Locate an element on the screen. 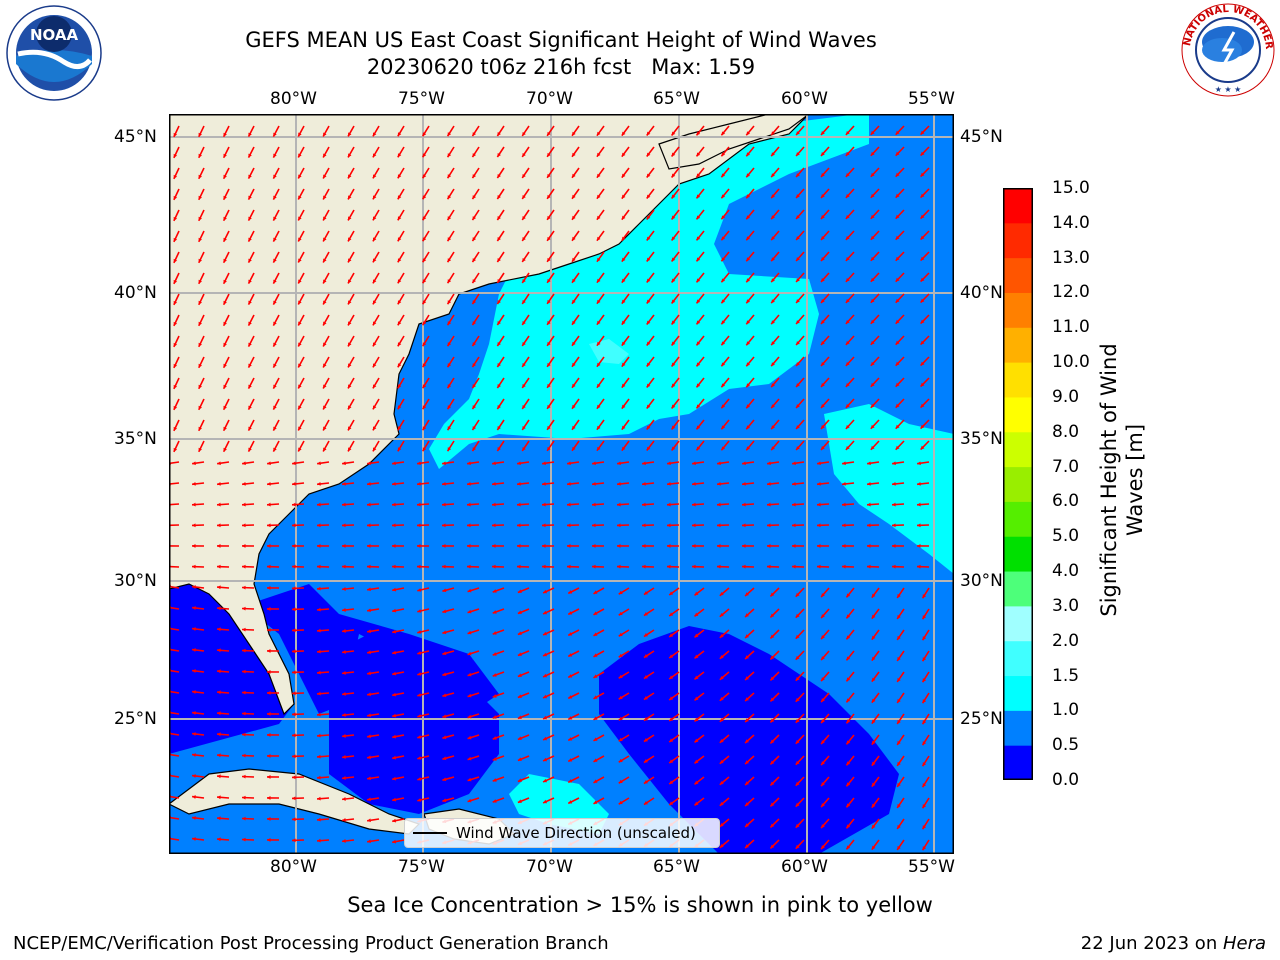  colorbar-tick-label: 15.0 is located at coordinates (1071, 188).